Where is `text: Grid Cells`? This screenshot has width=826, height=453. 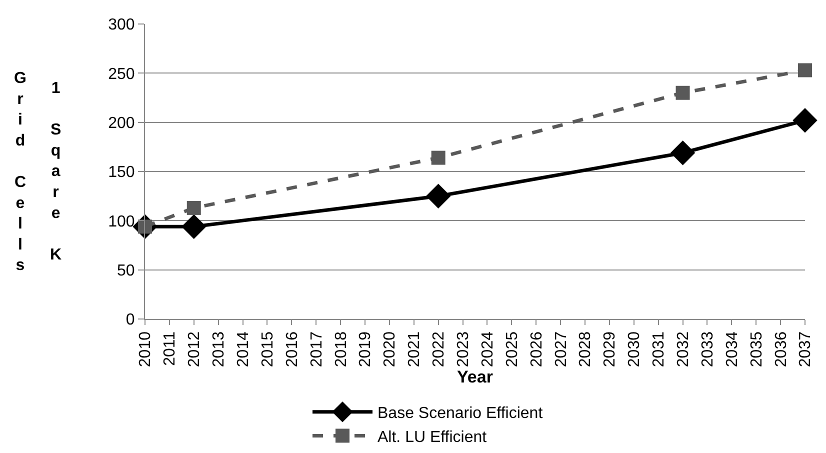 text: Grid Cells is located at coordinates (20, 172).